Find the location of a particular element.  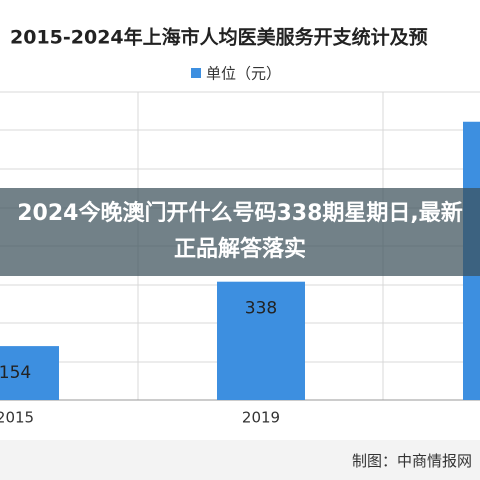

footer: 制图：中商情报网 is located at coordinates (240, 460).